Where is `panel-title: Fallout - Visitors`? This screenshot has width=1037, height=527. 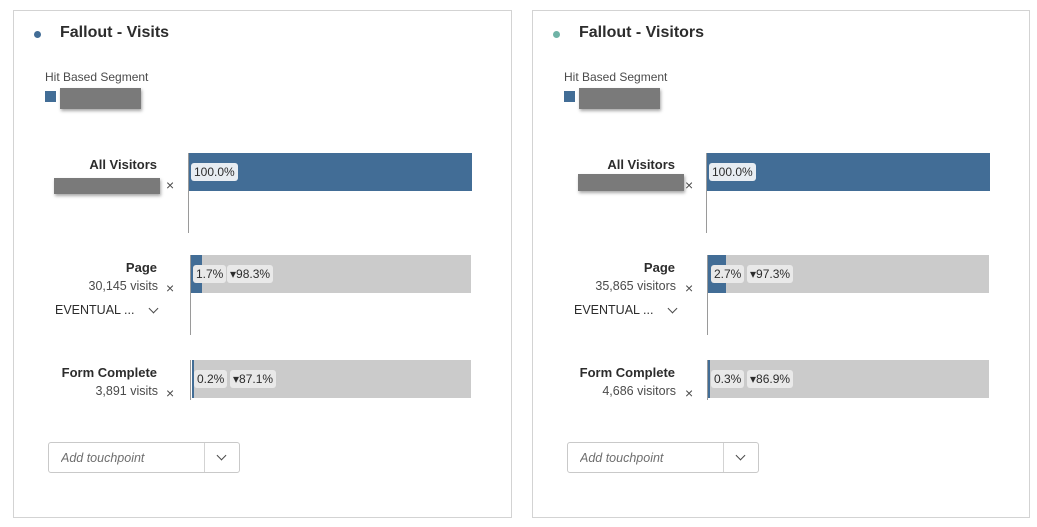 panel-title: Fallout - Visitors is located at coordinates (642, 32).